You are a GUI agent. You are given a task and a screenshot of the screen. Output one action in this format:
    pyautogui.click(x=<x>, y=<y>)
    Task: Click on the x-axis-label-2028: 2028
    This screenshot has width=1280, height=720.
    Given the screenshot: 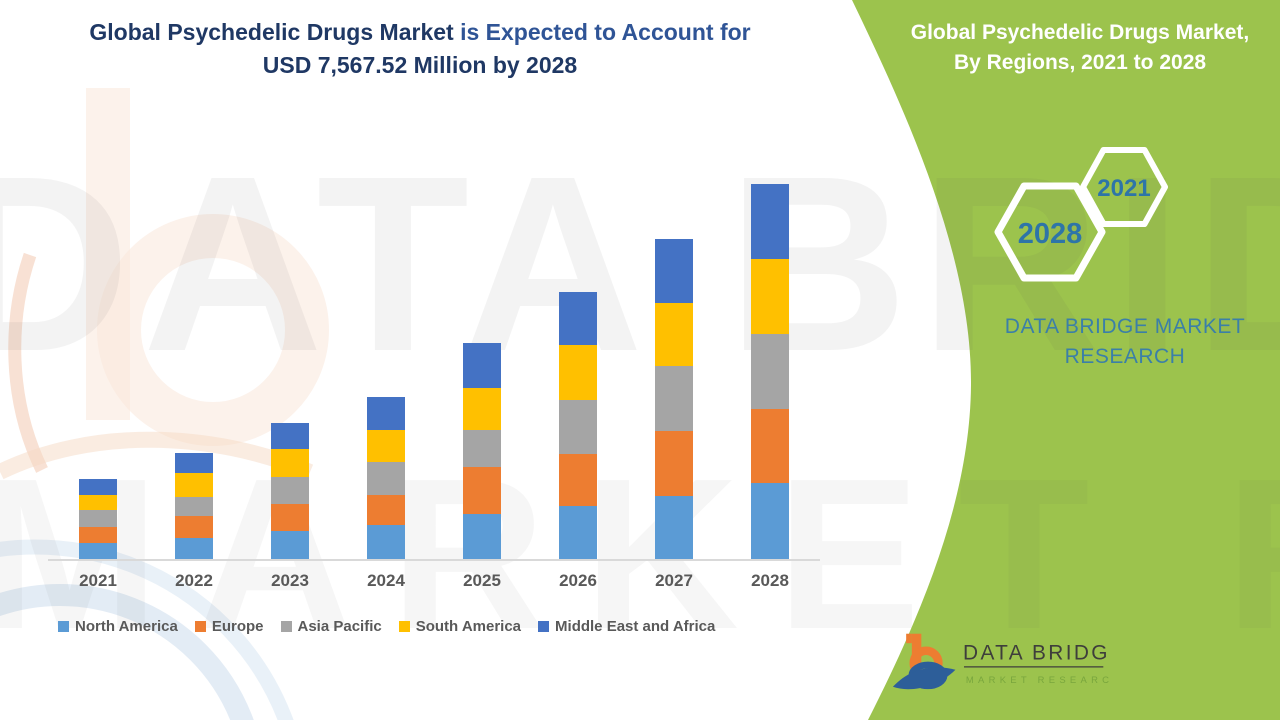 What is the action you would take?
    pyautogui.click(x=770, y=580)
    